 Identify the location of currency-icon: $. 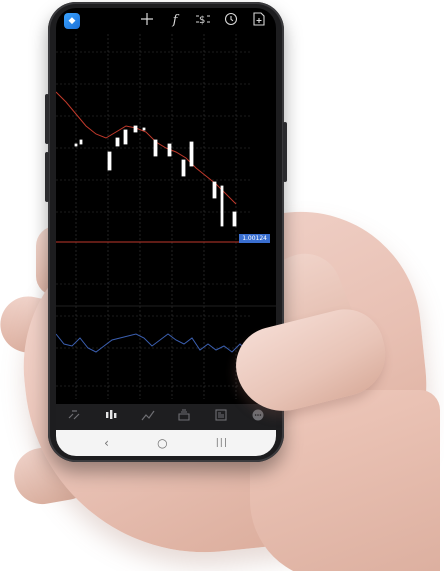
(203, 21).